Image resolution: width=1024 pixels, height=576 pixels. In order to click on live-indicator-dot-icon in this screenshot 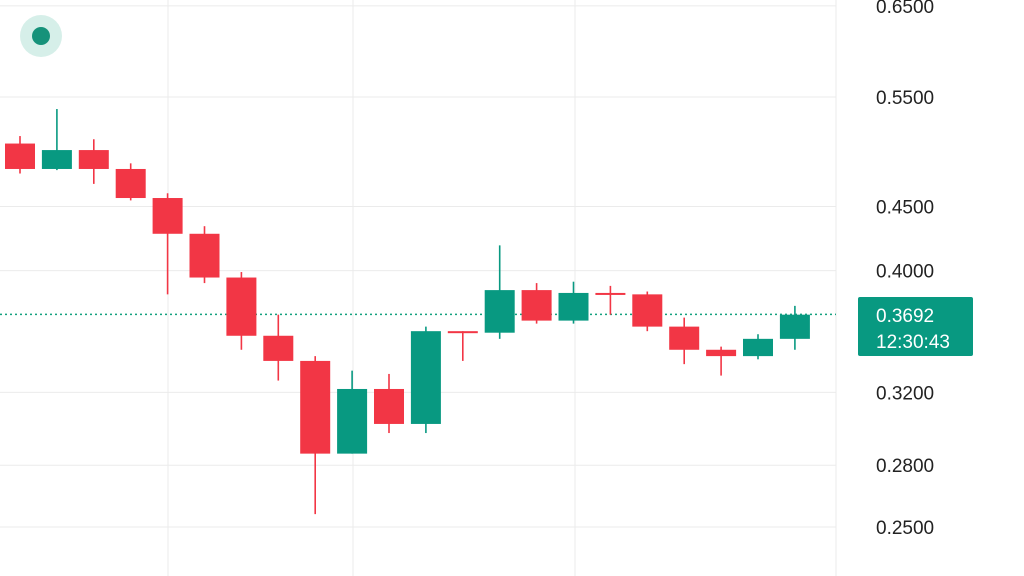, I will do `click(41, 36)`.